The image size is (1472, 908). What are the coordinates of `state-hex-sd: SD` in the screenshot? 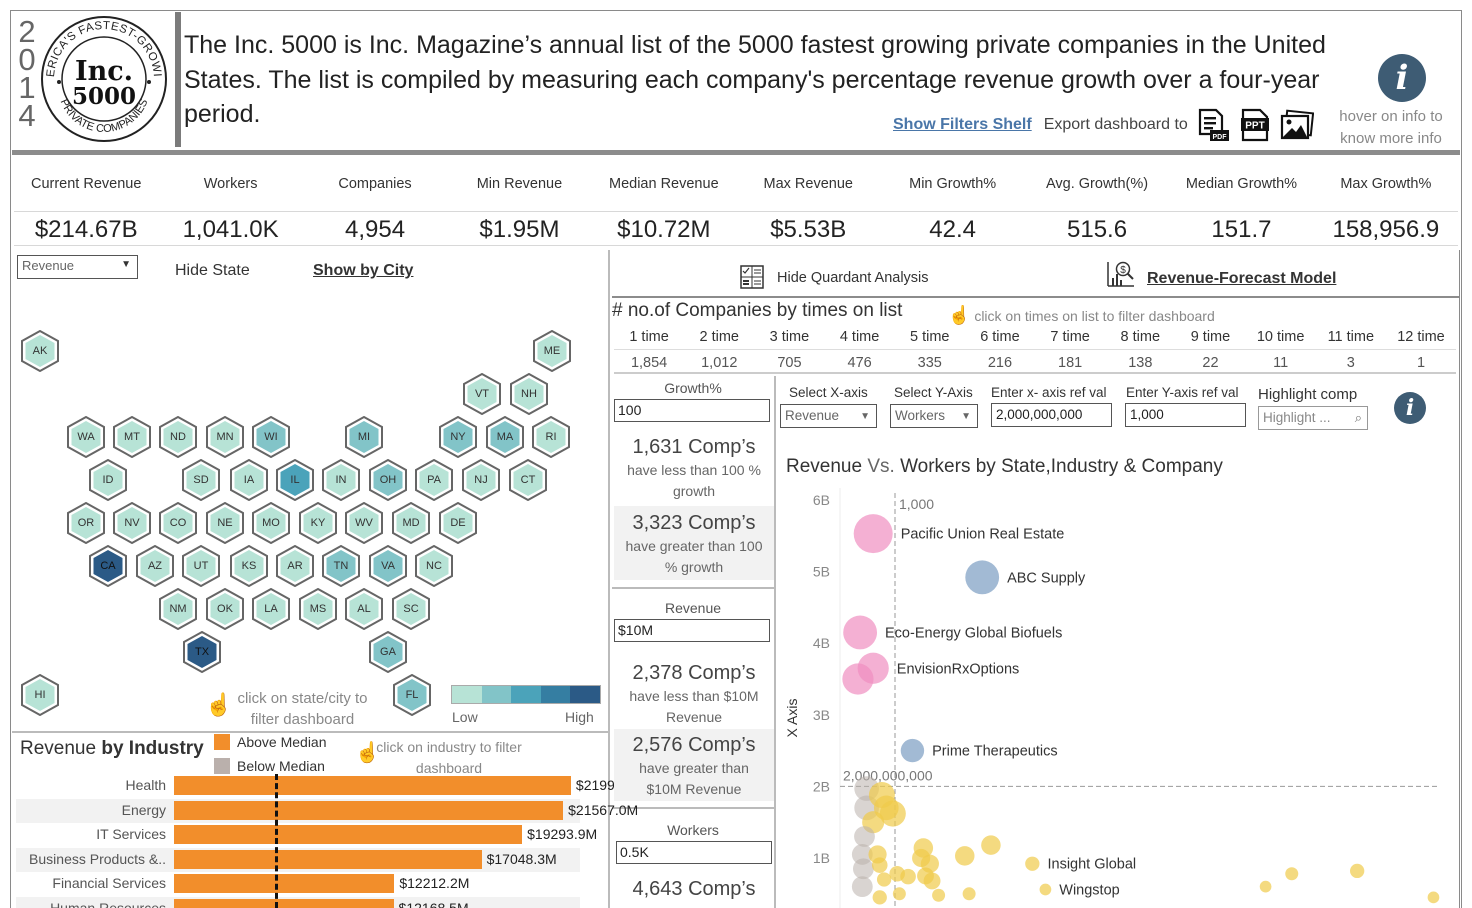 It's located at (201, 480).